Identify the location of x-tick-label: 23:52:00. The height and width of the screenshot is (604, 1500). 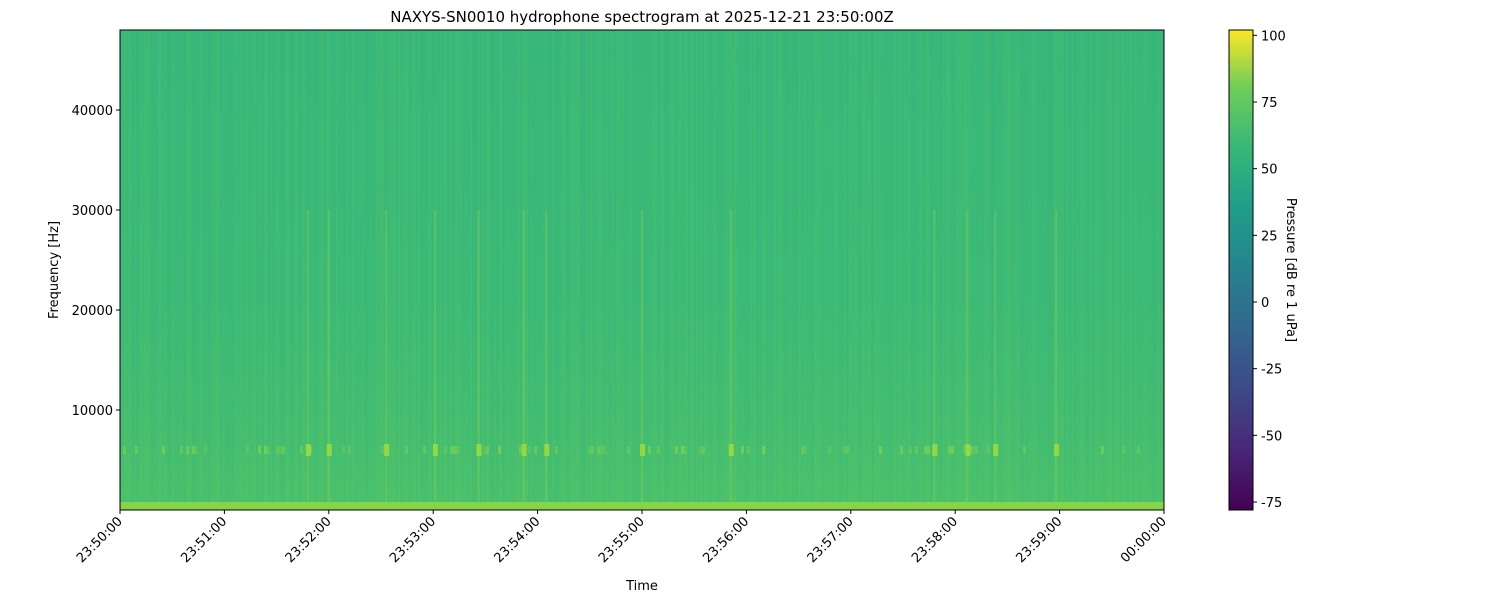
(309, 540).